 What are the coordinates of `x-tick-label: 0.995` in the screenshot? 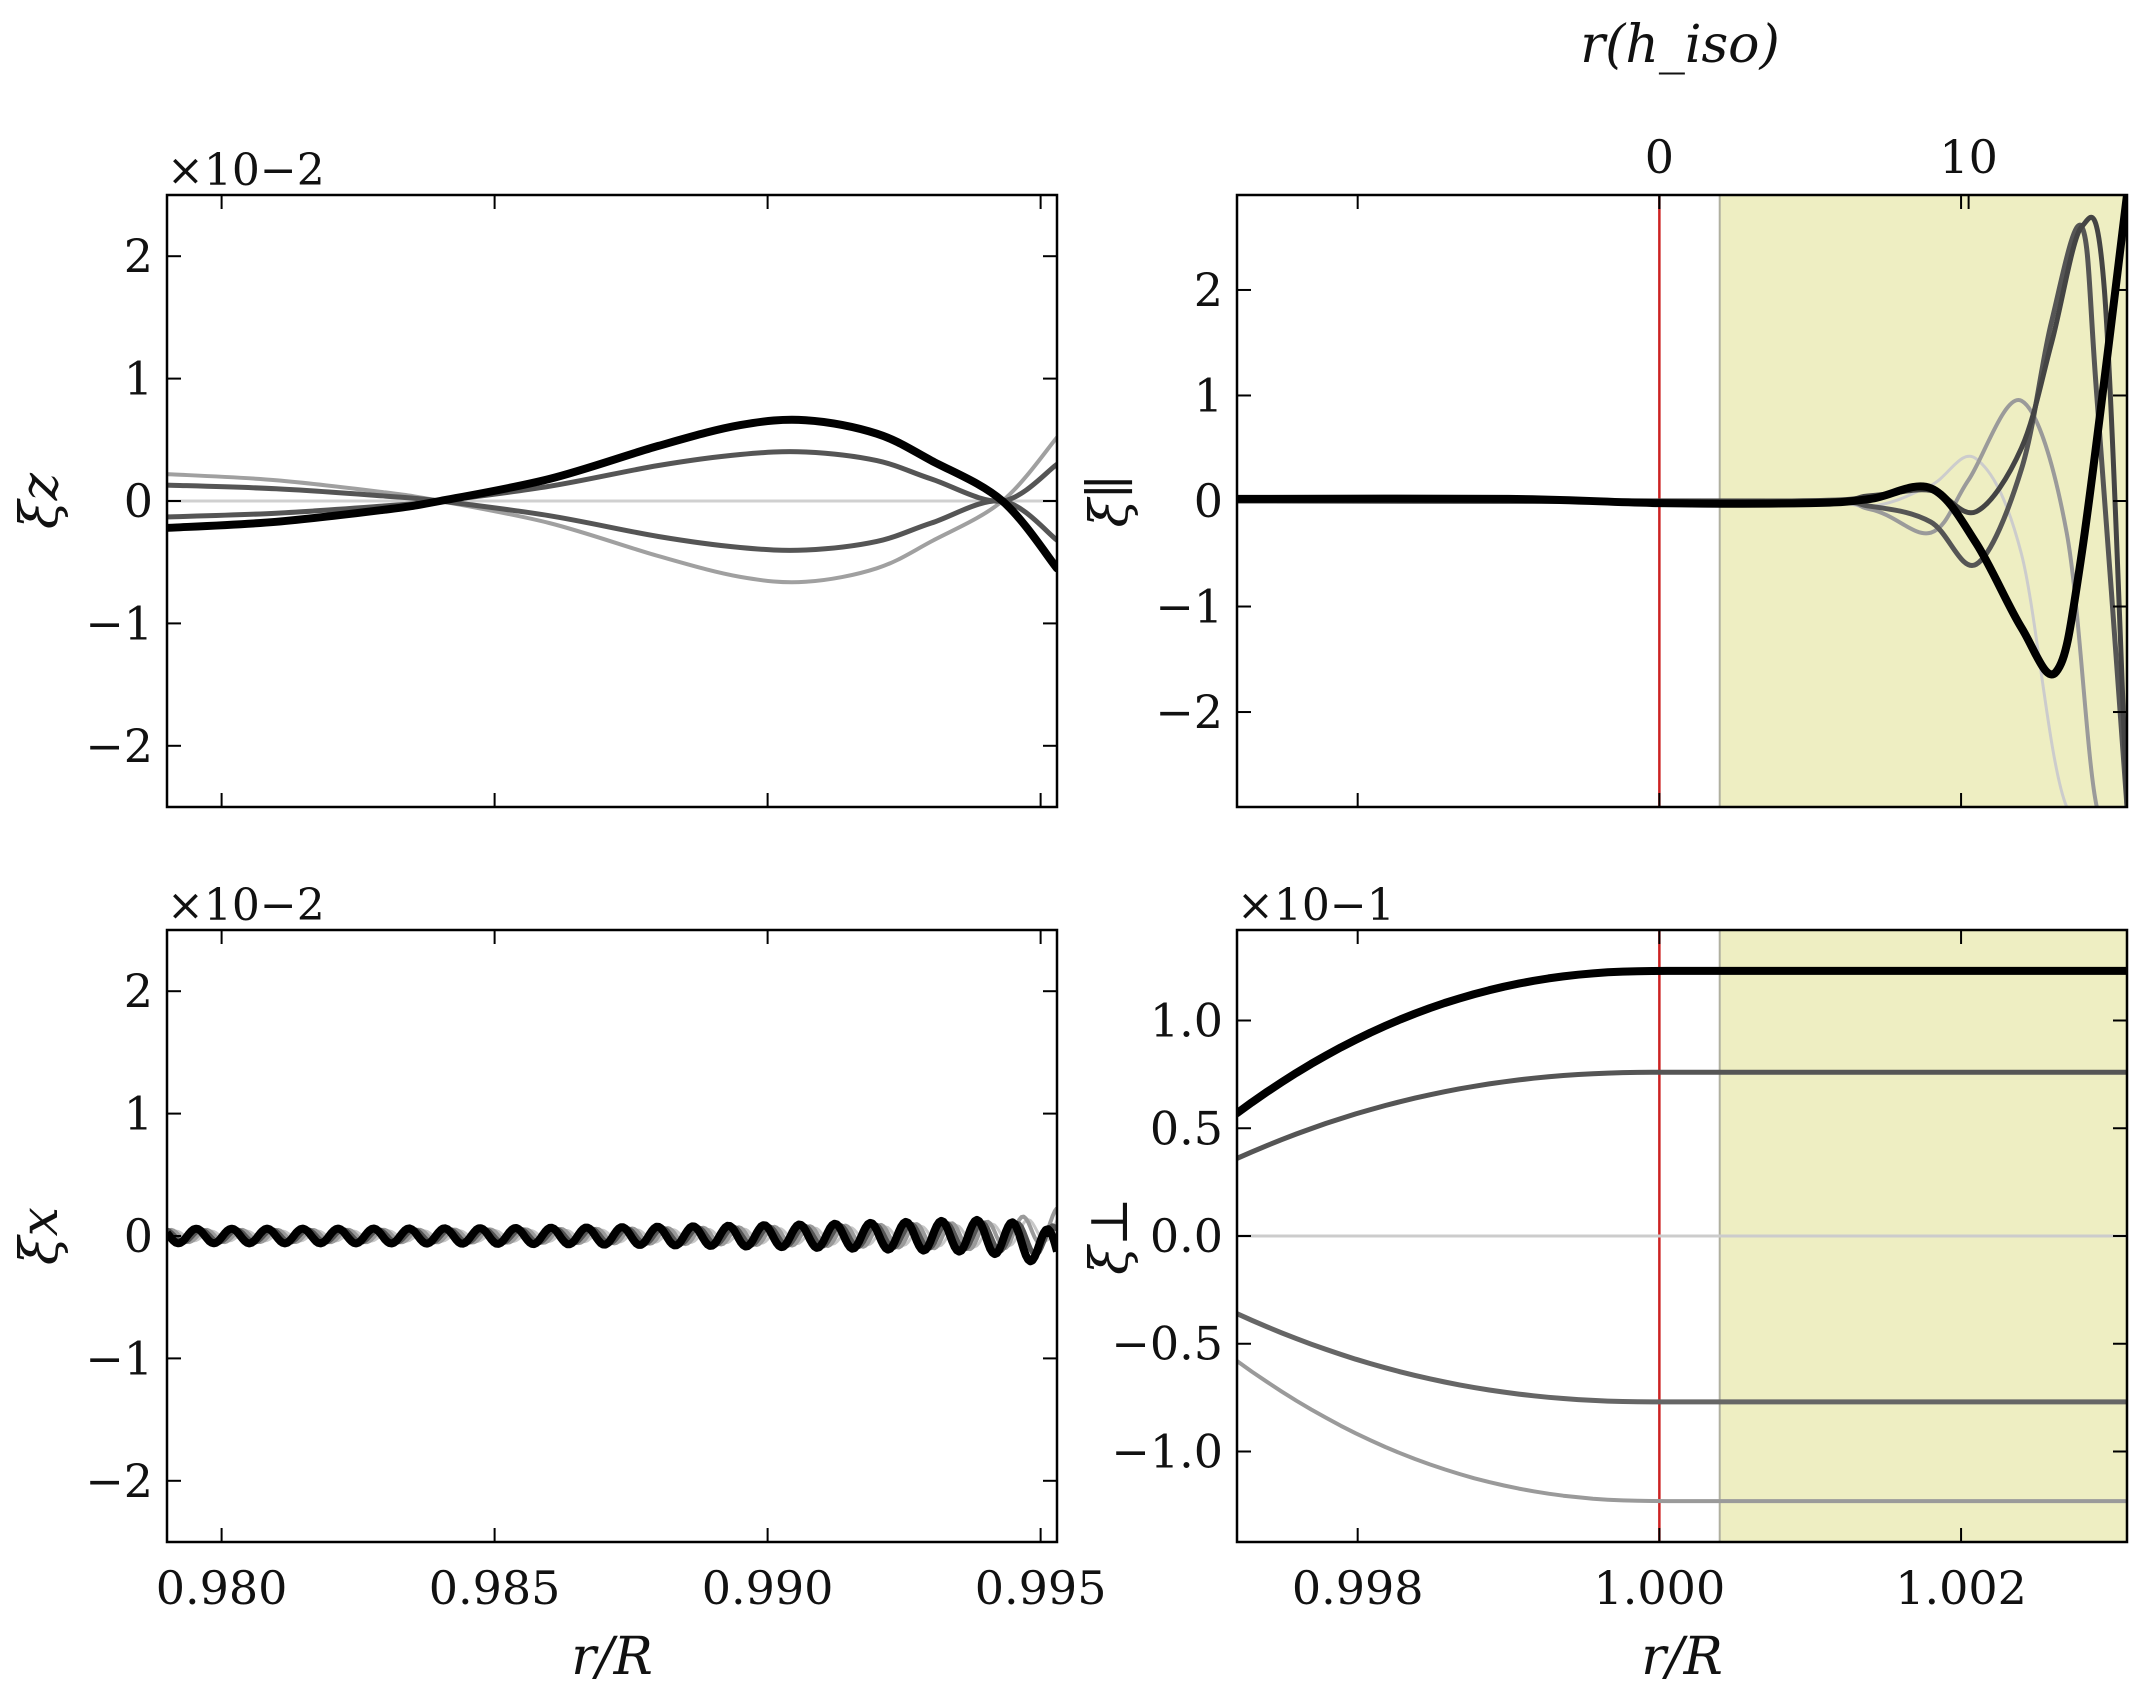 It's located at (1041, 1588).